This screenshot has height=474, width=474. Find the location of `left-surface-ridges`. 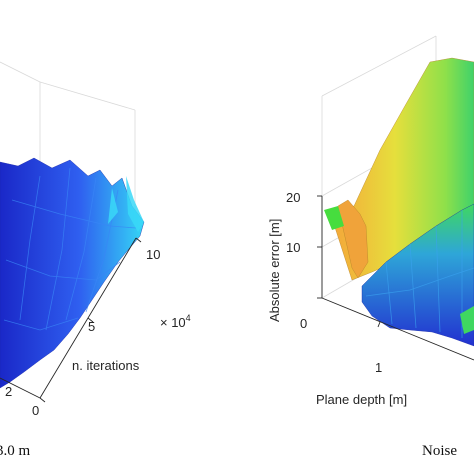

left-surface-ridges is located at coordinates (70, 249).